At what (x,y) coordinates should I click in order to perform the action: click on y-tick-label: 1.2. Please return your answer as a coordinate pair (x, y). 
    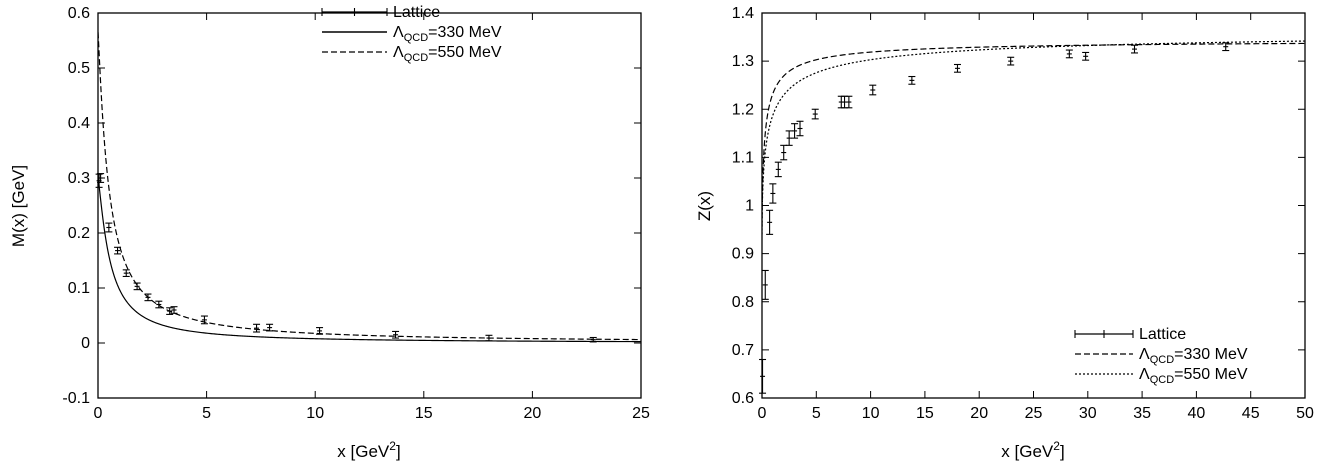
    Looking at the image, I should click on (743, 109).